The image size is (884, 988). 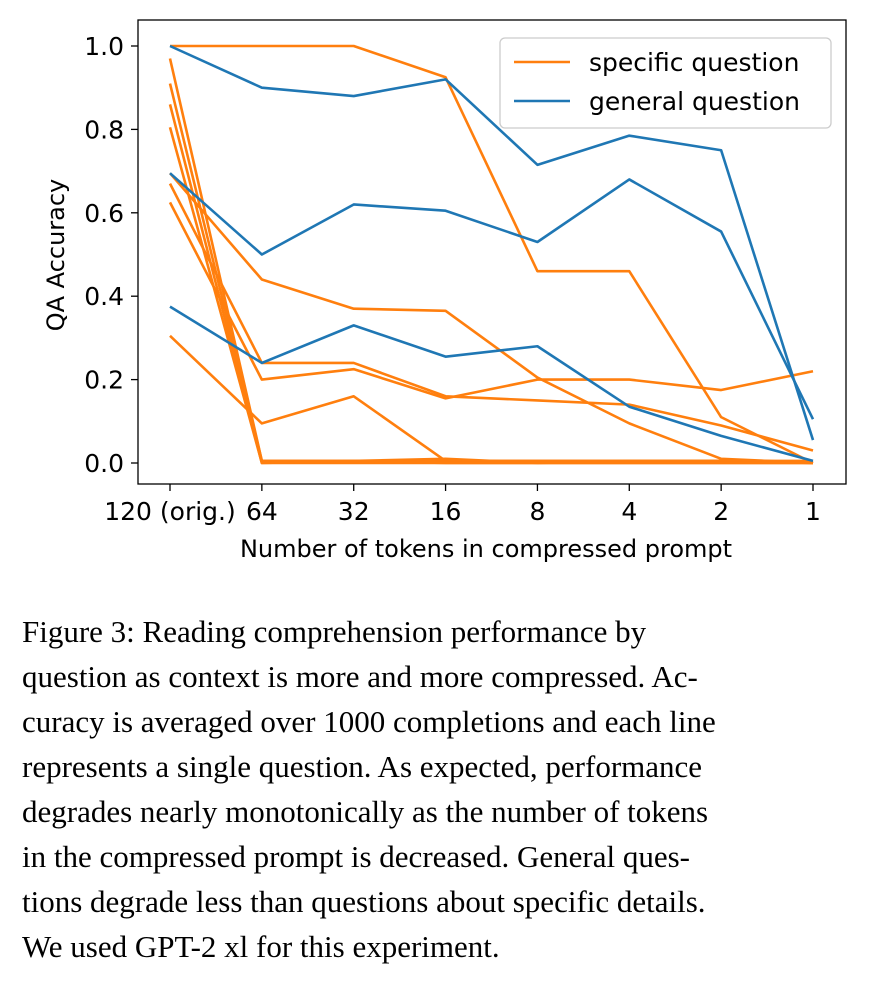 What do you see at coordinates (104, 380) in the screenshot?
I see `y-tick-label: 0.2` at bounding box center [104, 380].